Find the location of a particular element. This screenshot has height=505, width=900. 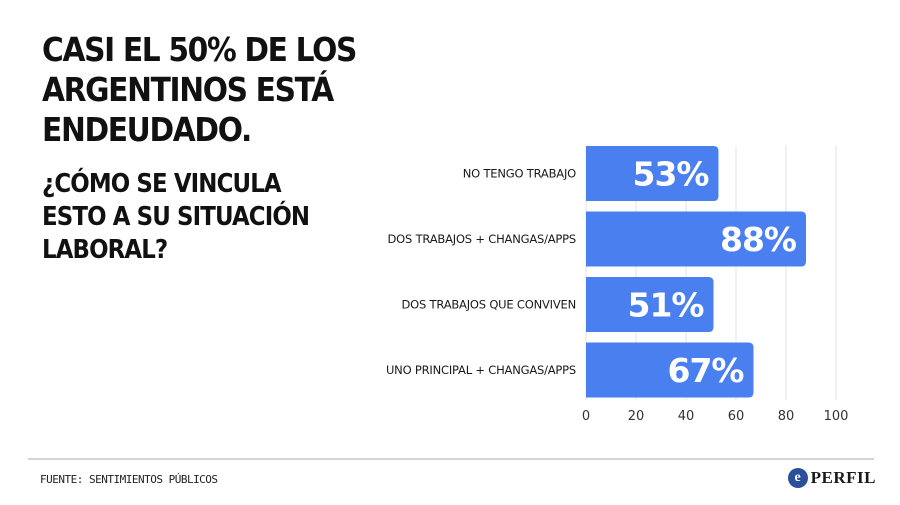

x-axis-ticks: 0 20 40 60 80 100 is located at coordinates (715, 416).